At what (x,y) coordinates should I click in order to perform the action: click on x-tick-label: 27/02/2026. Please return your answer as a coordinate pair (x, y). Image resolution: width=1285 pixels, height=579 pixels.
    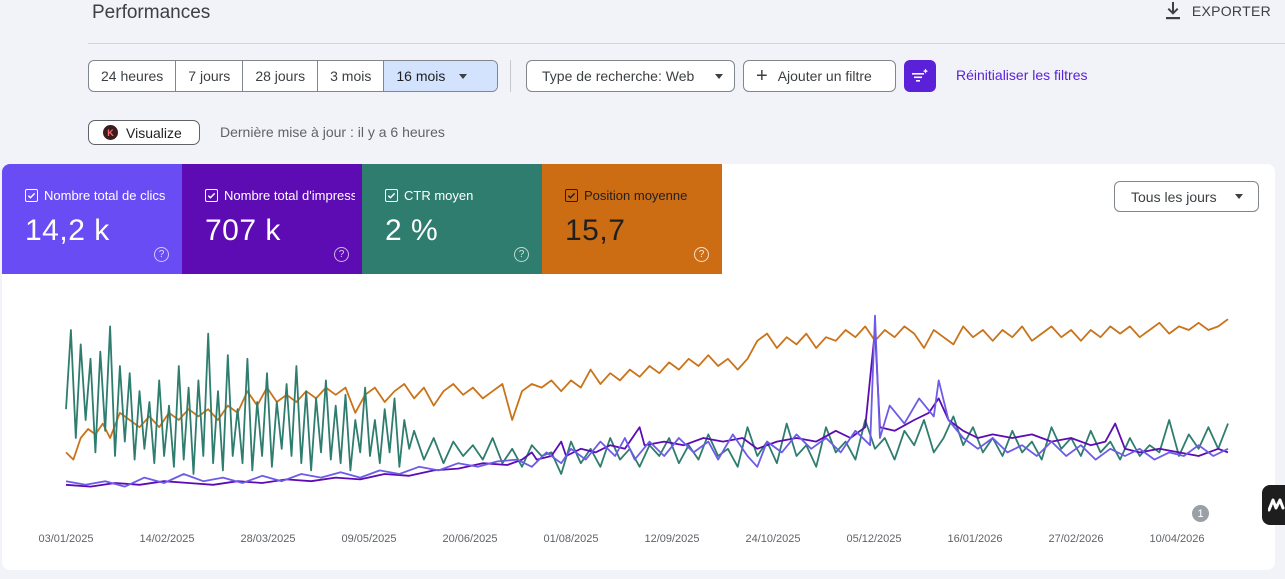
    Looking at the image, I should click on (1075, 539).